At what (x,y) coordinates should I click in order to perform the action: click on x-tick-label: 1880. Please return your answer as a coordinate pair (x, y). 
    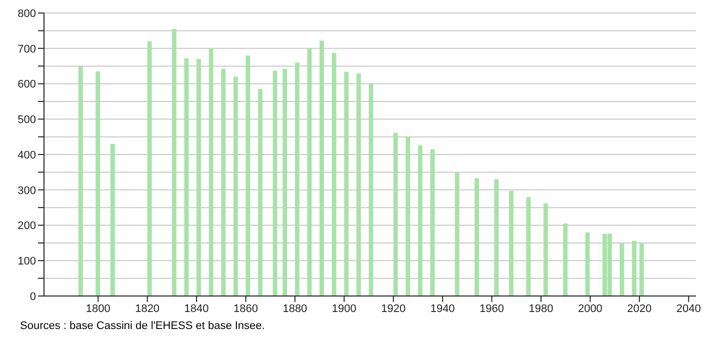
    Looking at the image, I should click on (295, 308).